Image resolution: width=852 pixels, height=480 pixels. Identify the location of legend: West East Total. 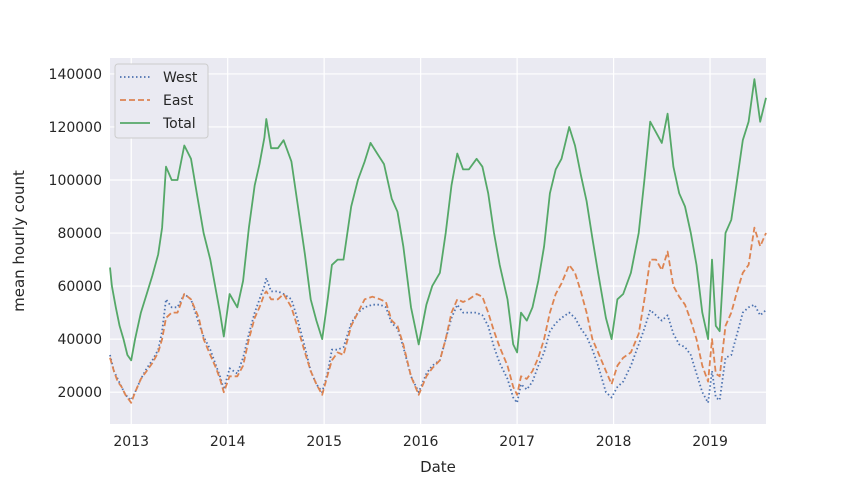
(161, 101).